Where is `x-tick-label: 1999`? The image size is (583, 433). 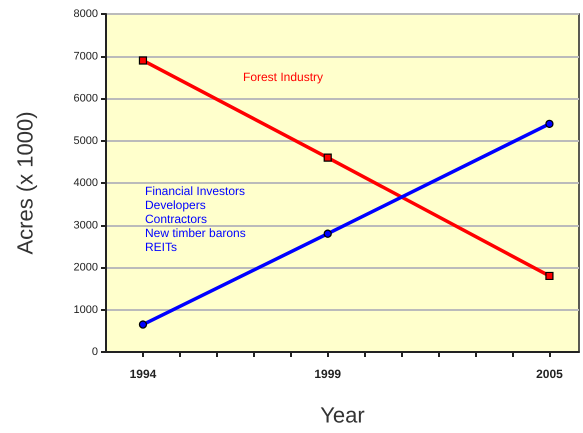
x-tick-label: 1999 is located at coordinates (328, 374).